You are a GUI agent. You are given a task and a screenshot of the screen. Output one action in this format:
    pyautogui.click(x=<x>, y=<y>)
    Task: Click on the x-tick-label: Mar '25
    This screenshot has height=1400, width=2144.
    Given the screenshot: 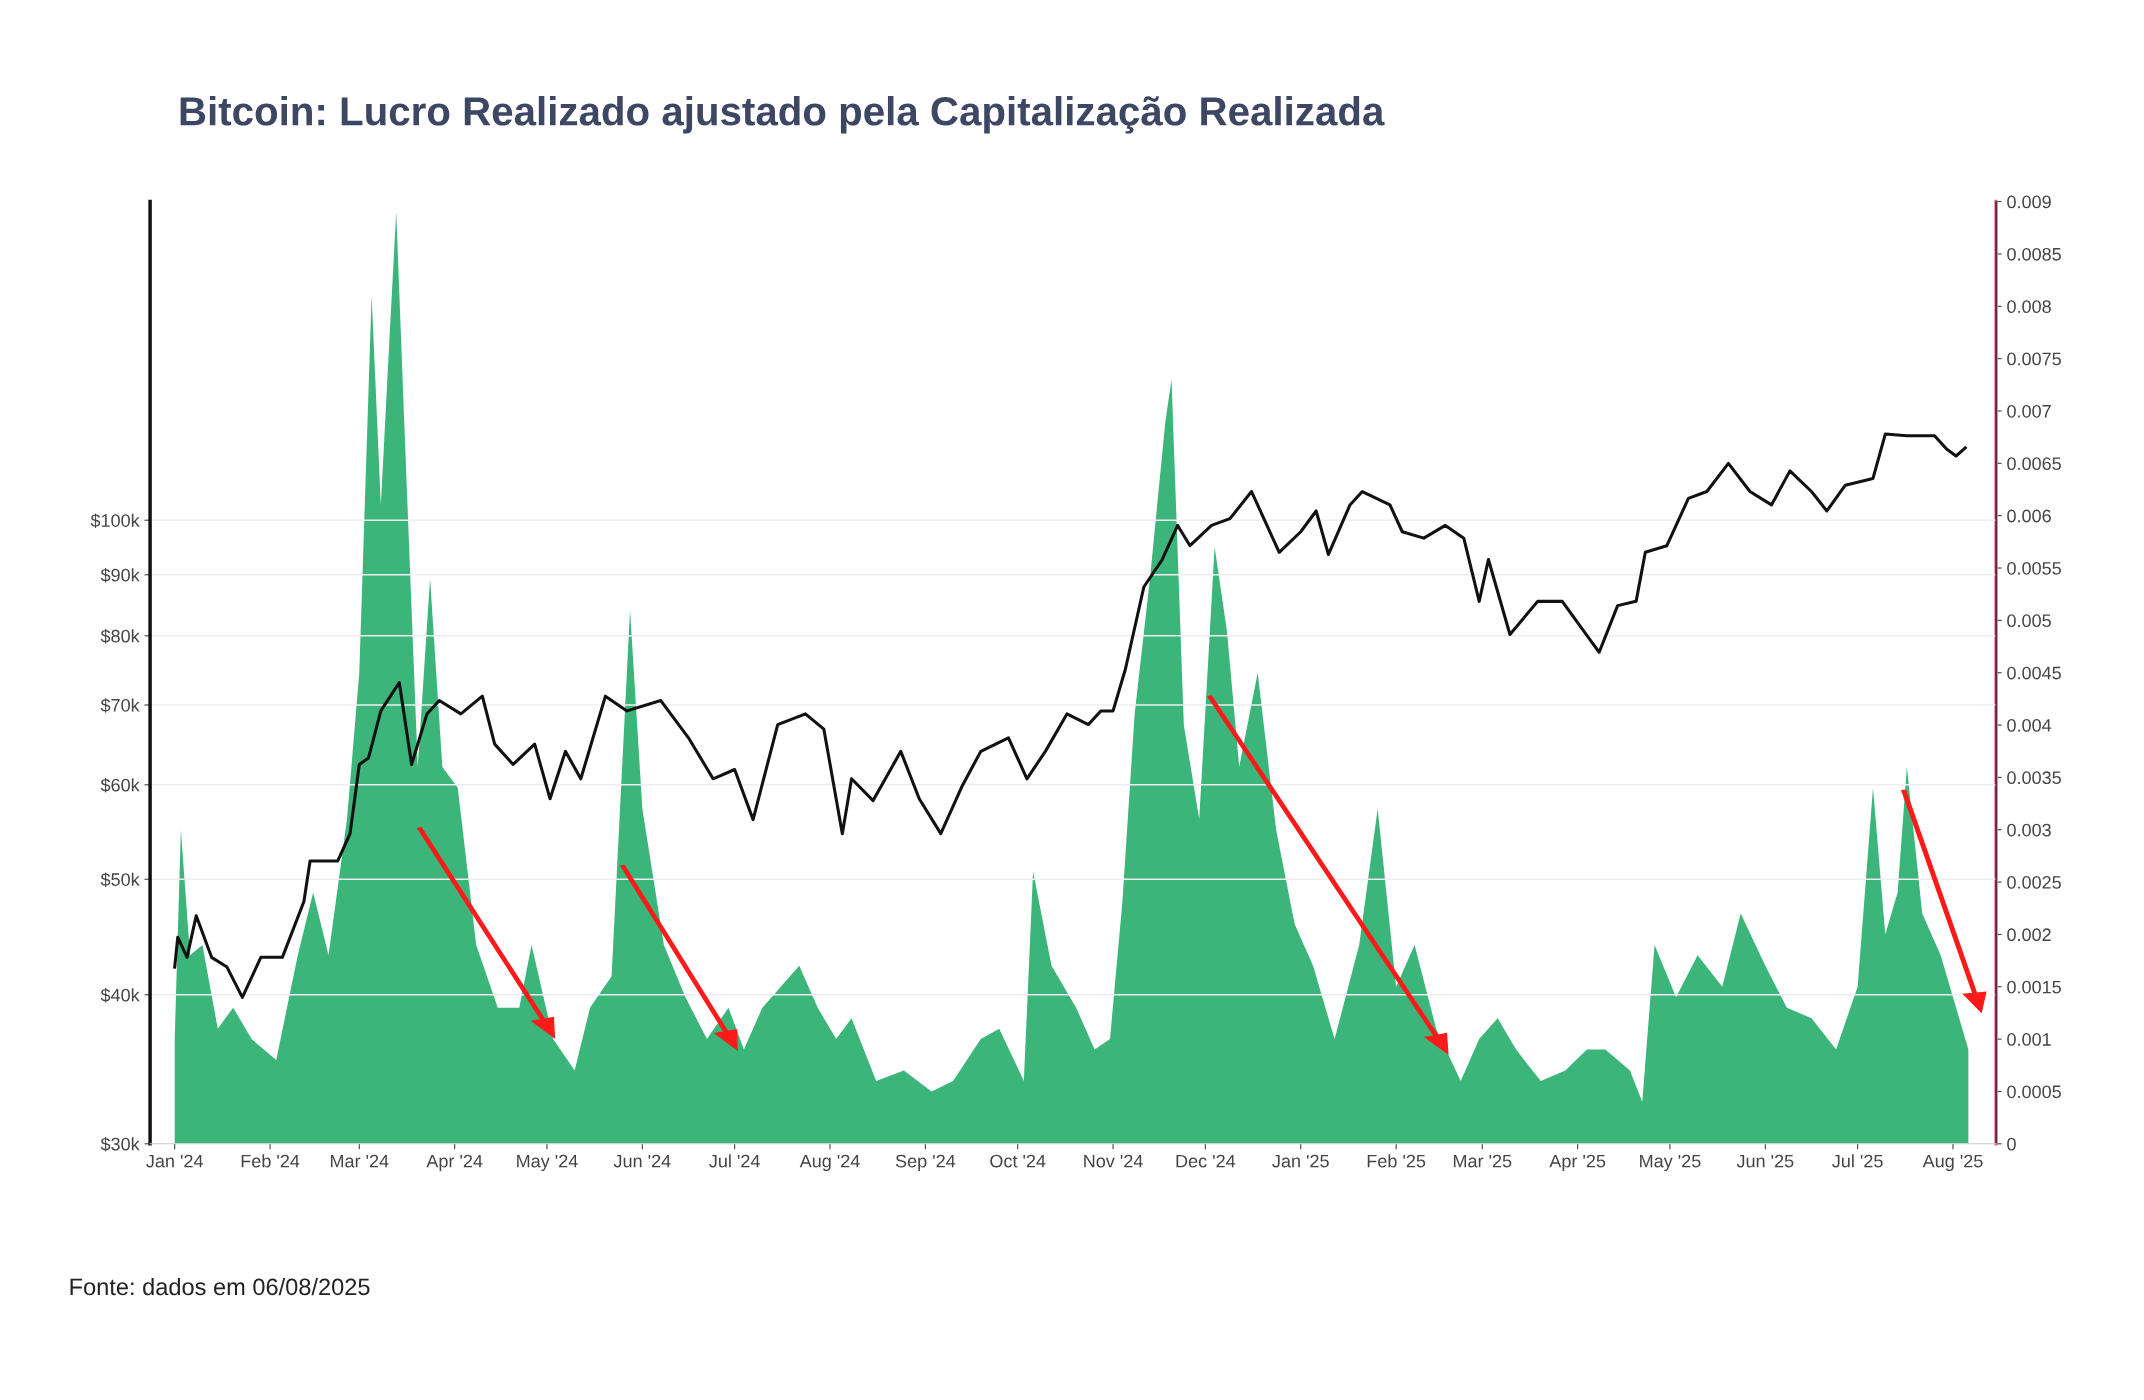 What is the action you would take?
    pyautogui.click(x=1482, y=1161)
    